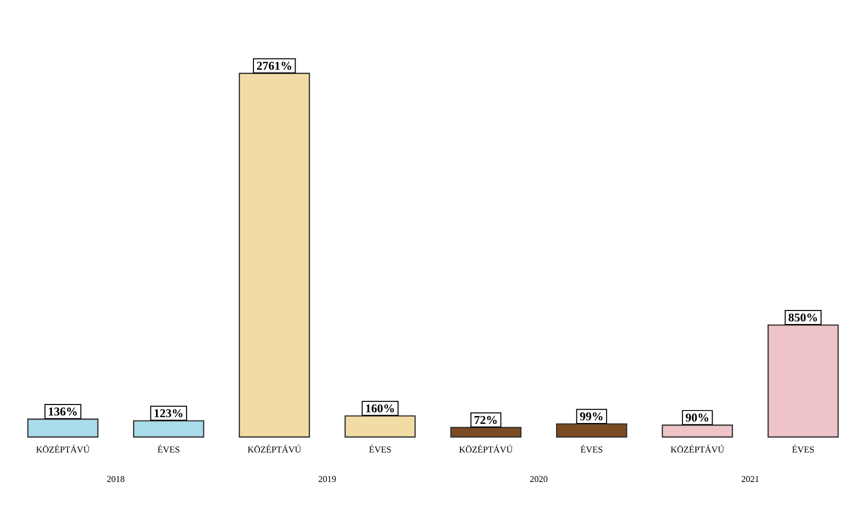  What do you see at coordinates (591, 416) in the screenshot?
I see `data-label: 99%` at bounding box center [591, 416].